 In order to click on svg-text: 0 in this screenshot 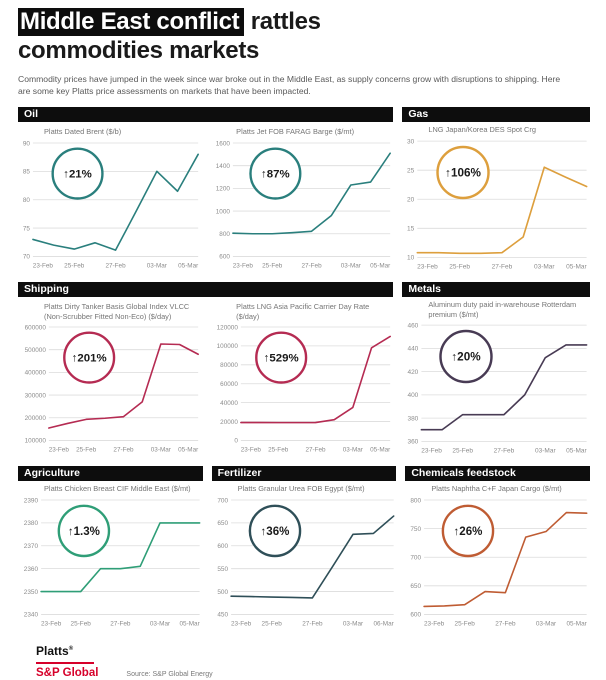, I will do `click(236, 441)`.